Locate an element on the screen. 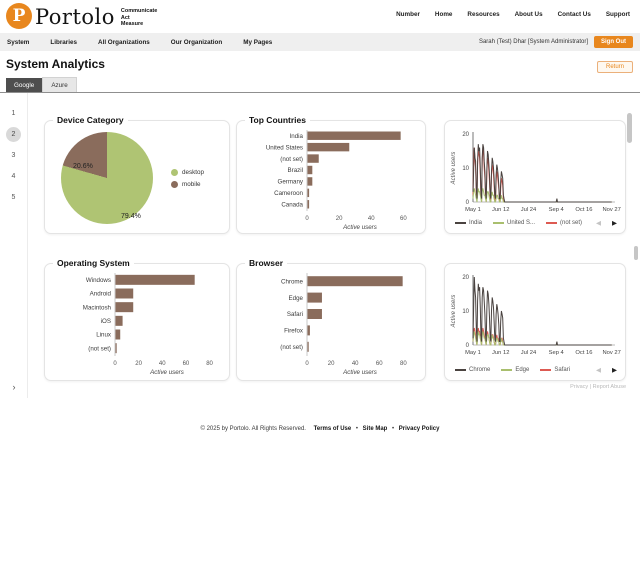 The height and width of the screenshot is (578, 640). legend-item: (not set) is located at coordinates (564, 223).